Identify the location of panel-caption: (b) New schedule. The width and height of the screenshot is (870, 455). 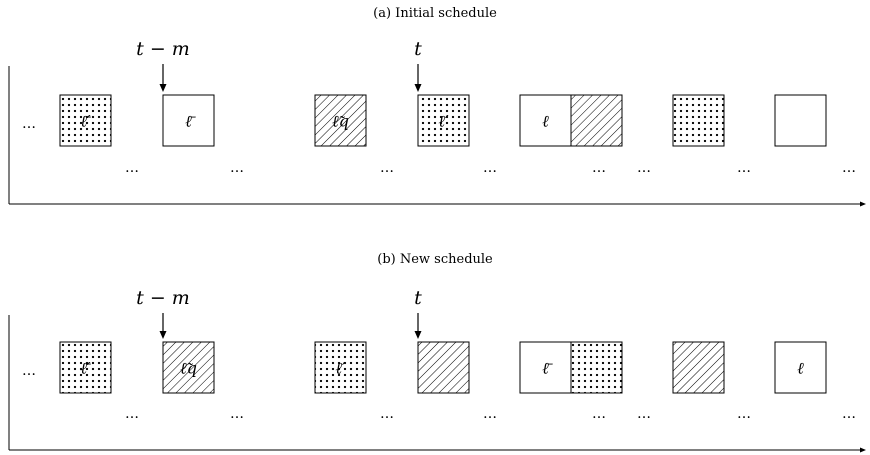
(435, 259).